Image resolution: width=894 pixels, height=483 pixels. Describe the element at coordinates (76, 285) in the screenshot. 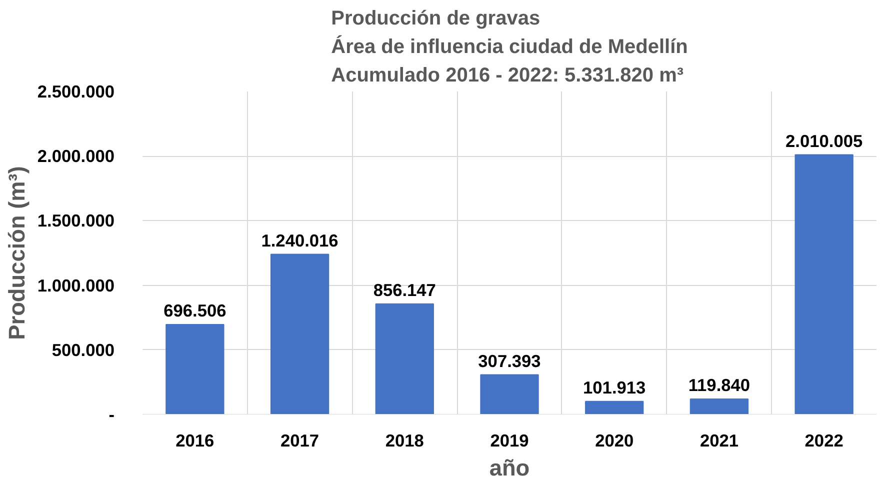

I see `y-tick-label: 1.000.000` at that location.